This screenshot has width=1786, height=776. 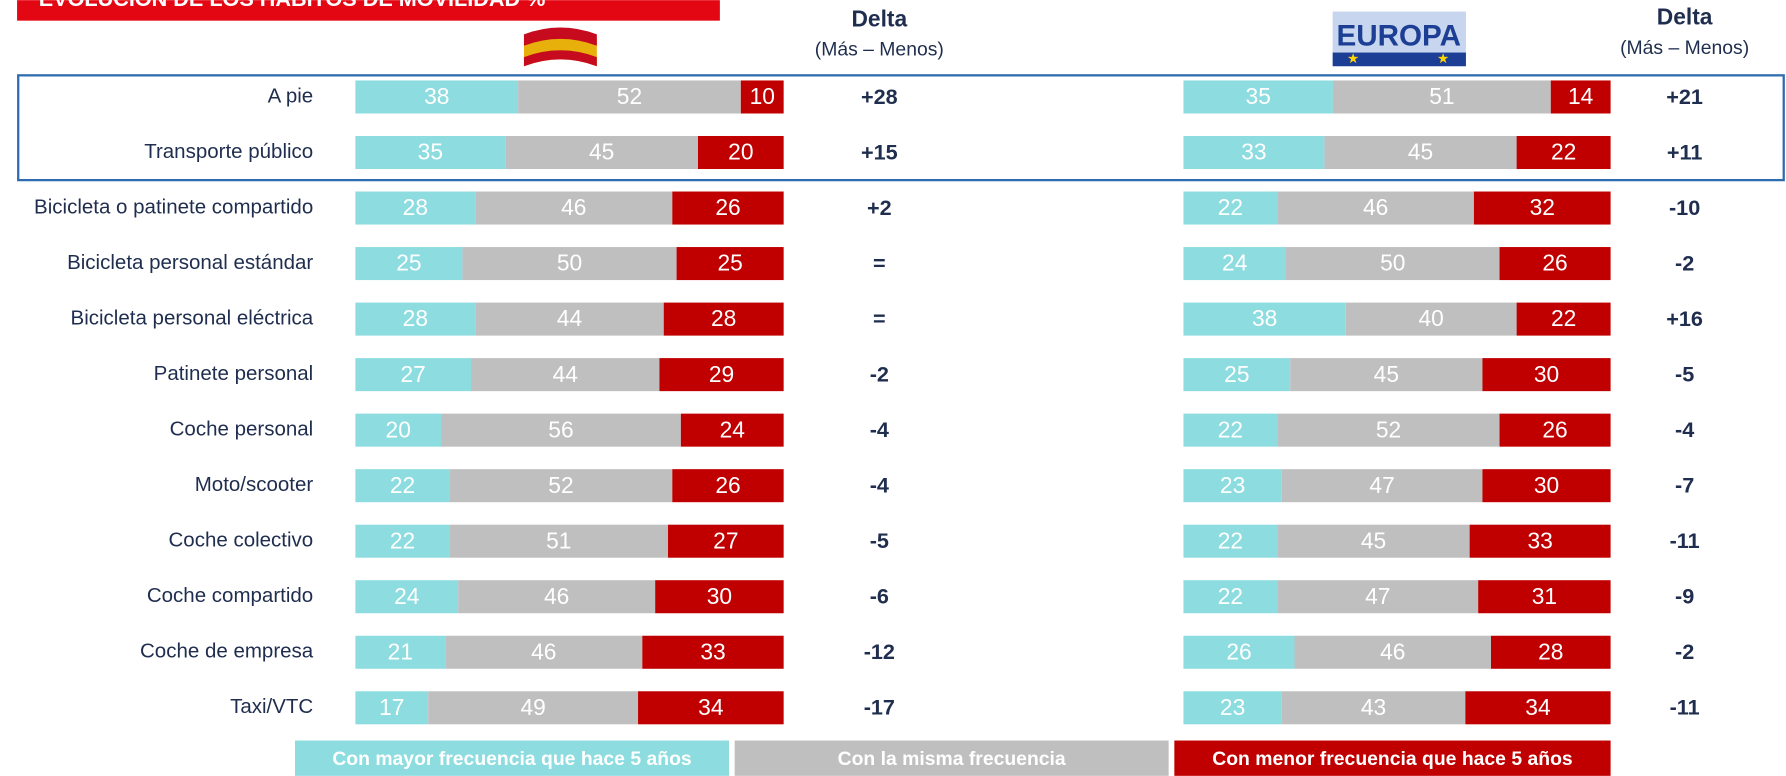 What do you see at coordinates (879, 651) in the screenshot?
I see `delta-label: -12` at bounding box center [879, 651].